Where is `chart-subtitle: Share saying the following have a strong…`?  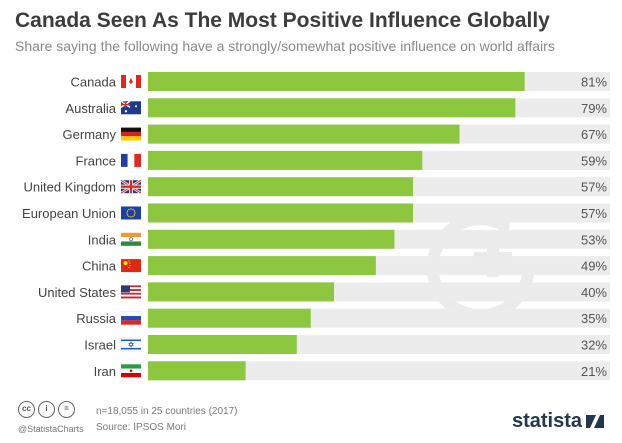 chart-subtitle: Share saying the following have a strong… is located at coordinates (285, 46).